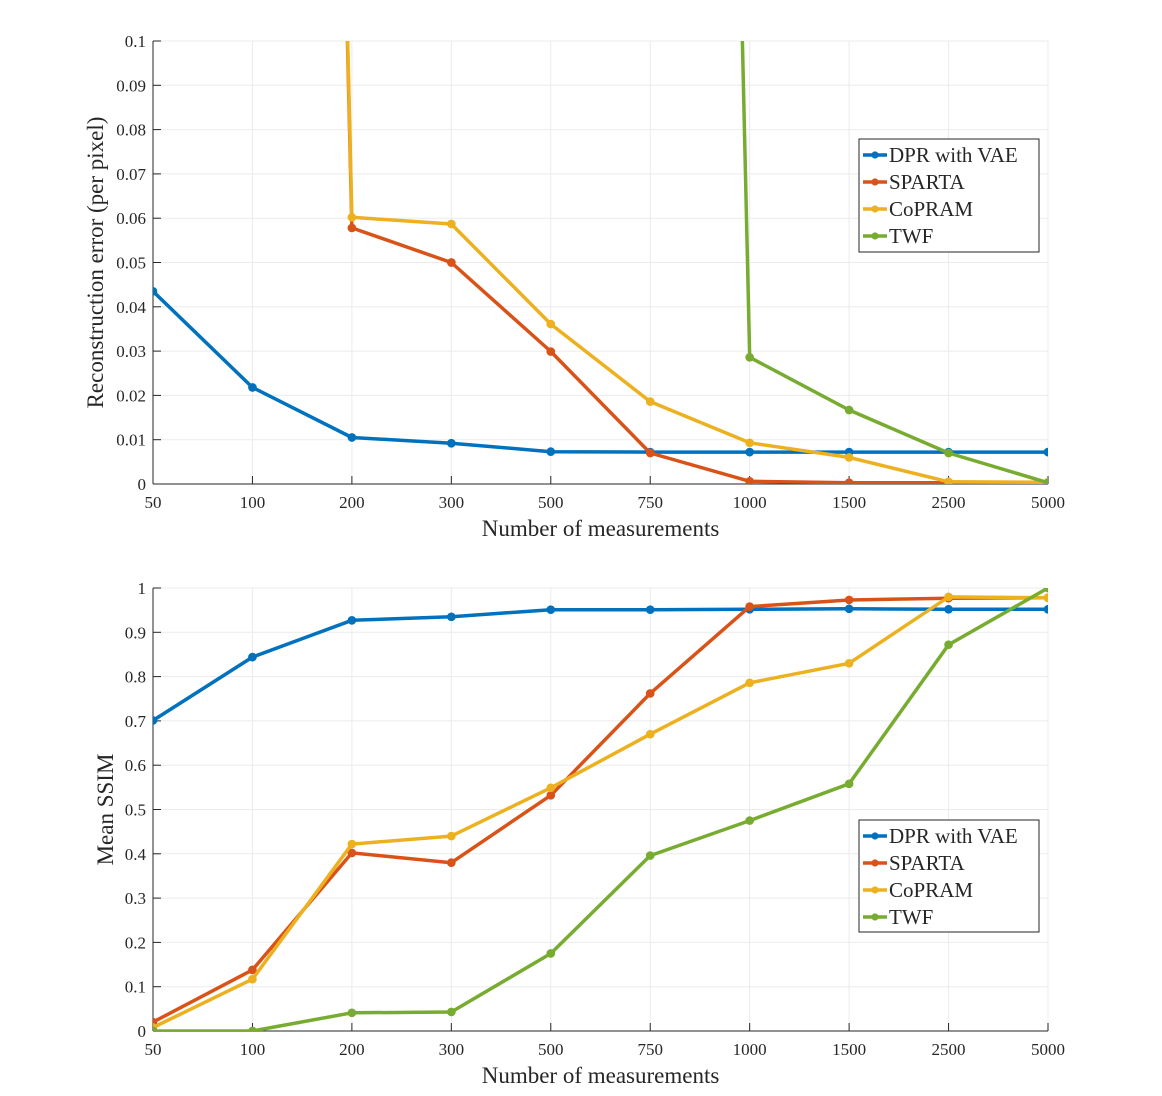  Describe the element at coordinates (135, 677) in the screenshot. I see `y-tick-label: 0.8` at that location.